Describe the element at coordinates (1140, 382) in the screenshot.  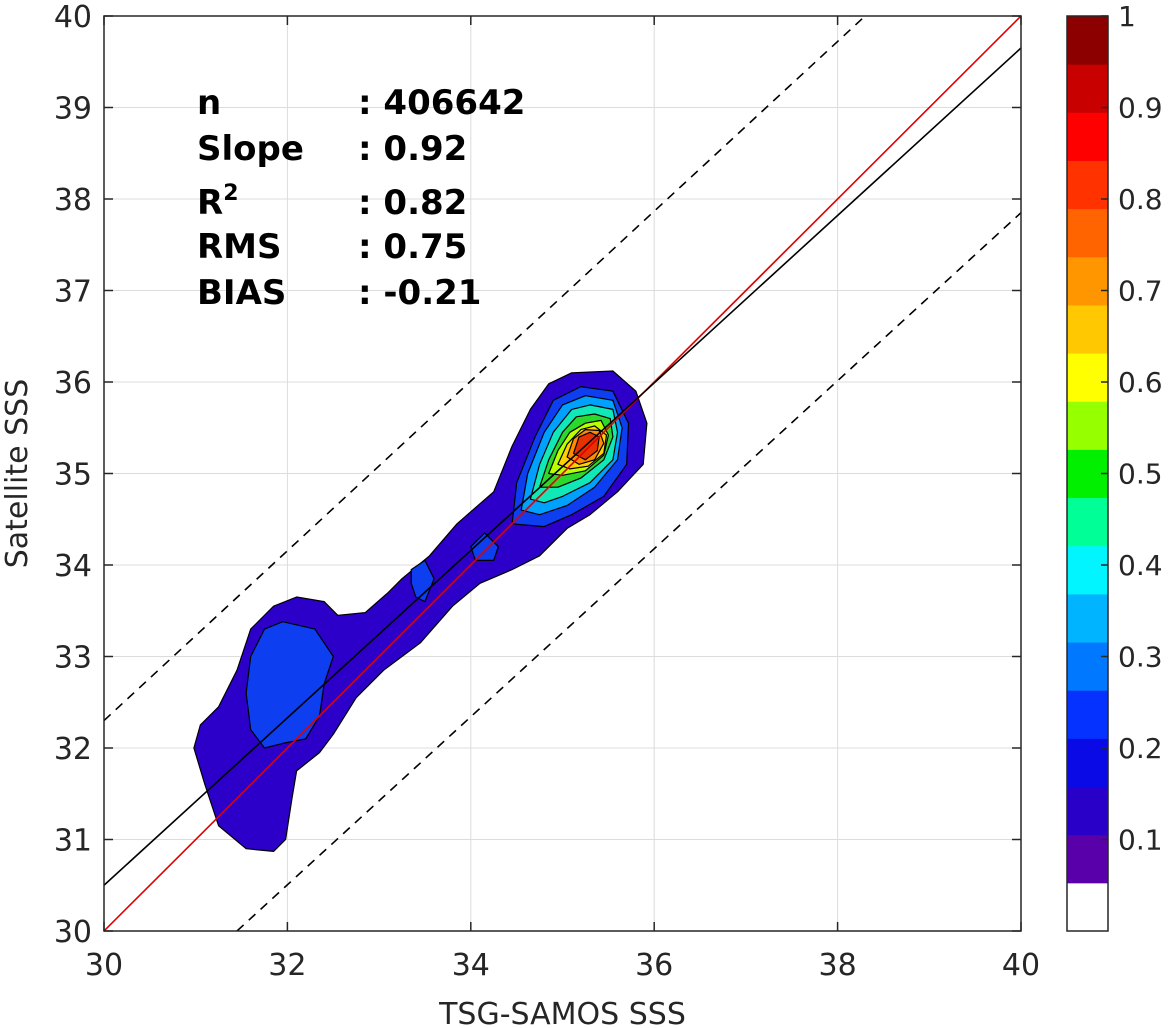
I see `colorbar-tick-label: 0.6` at that location.